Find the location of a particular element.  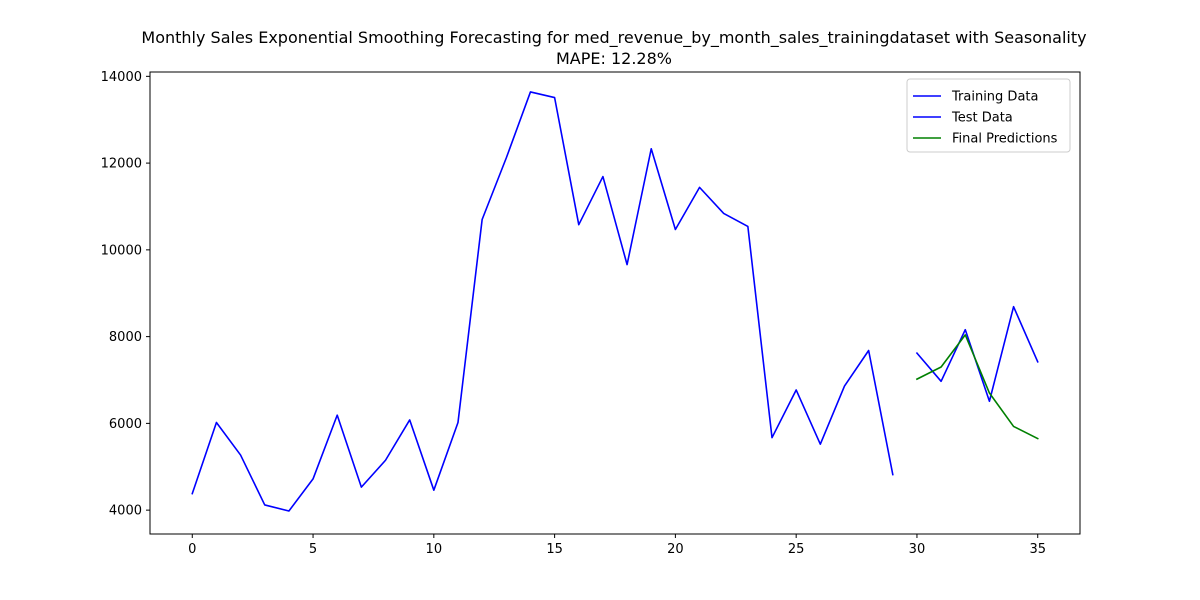

y-tick-label: 12000 is located at coordinates (121, 164).